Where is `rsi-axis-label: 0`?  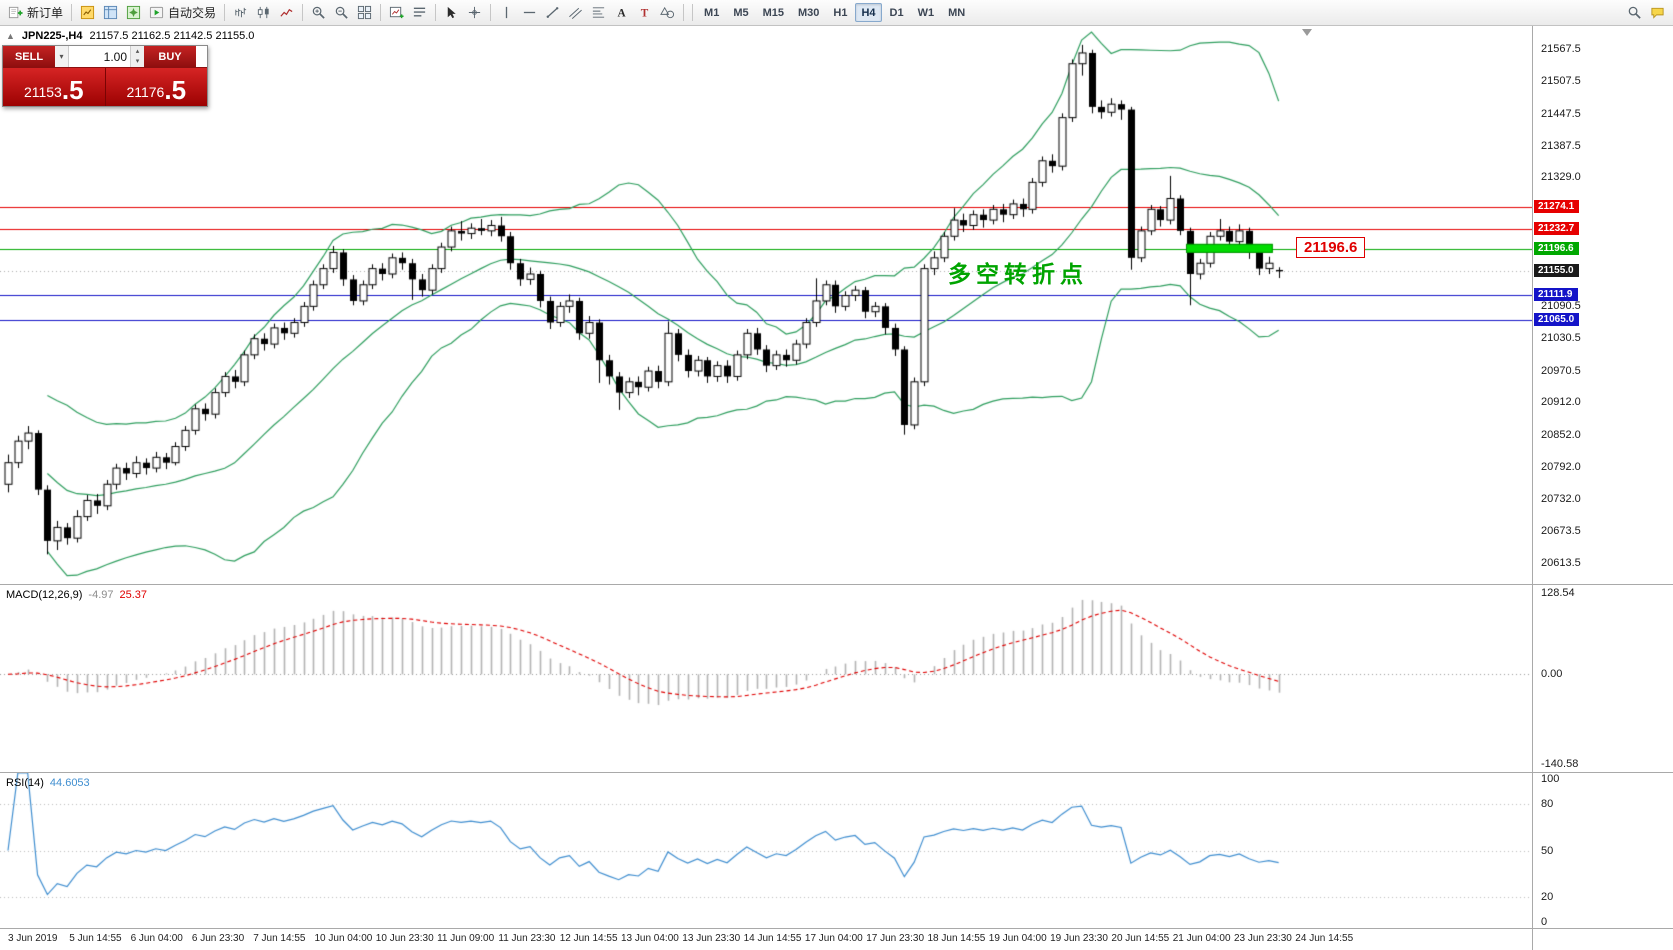 rsi-axis-label: 0 is located at coordinates (1544, 922).